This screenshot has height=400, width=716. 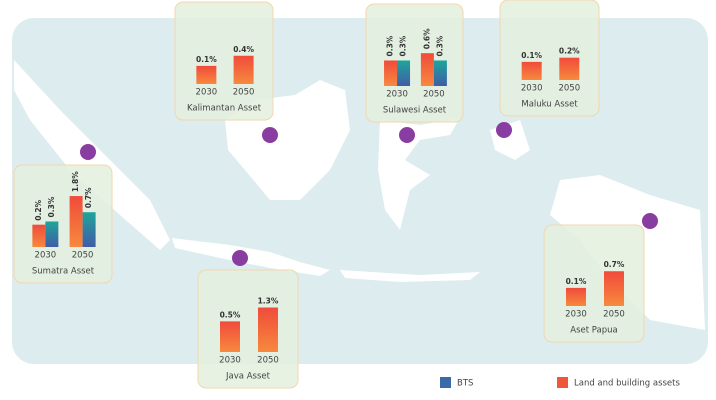 What do you see at coordinates (224, 109) in the screenshot?
I see `region-name: Kalimantan Asset` at bounding box center [224, 109].